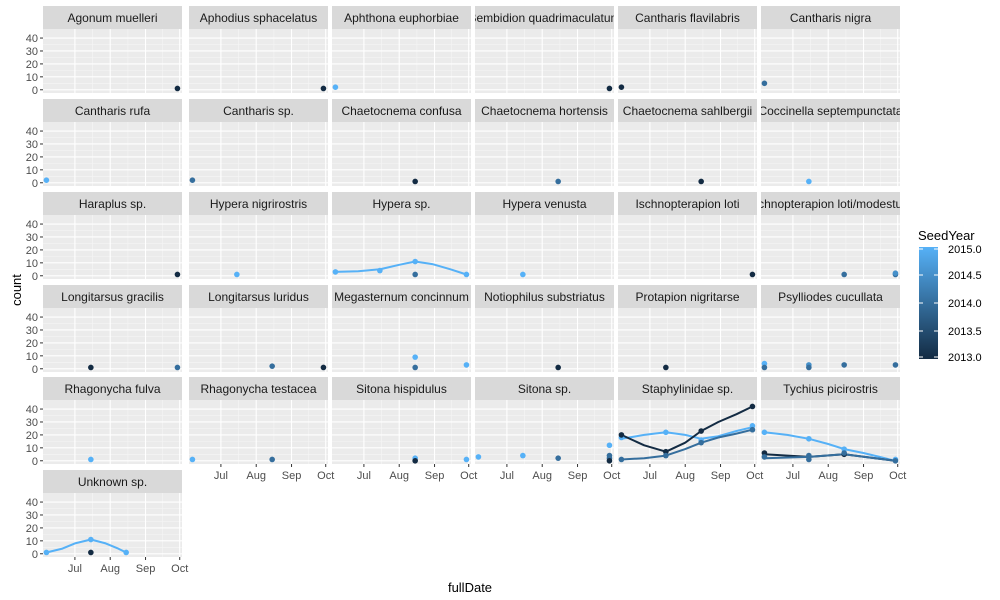  I want to click on facet-panel: Sitona sp. Jul Aug Sep Oct, so click(547, 429).